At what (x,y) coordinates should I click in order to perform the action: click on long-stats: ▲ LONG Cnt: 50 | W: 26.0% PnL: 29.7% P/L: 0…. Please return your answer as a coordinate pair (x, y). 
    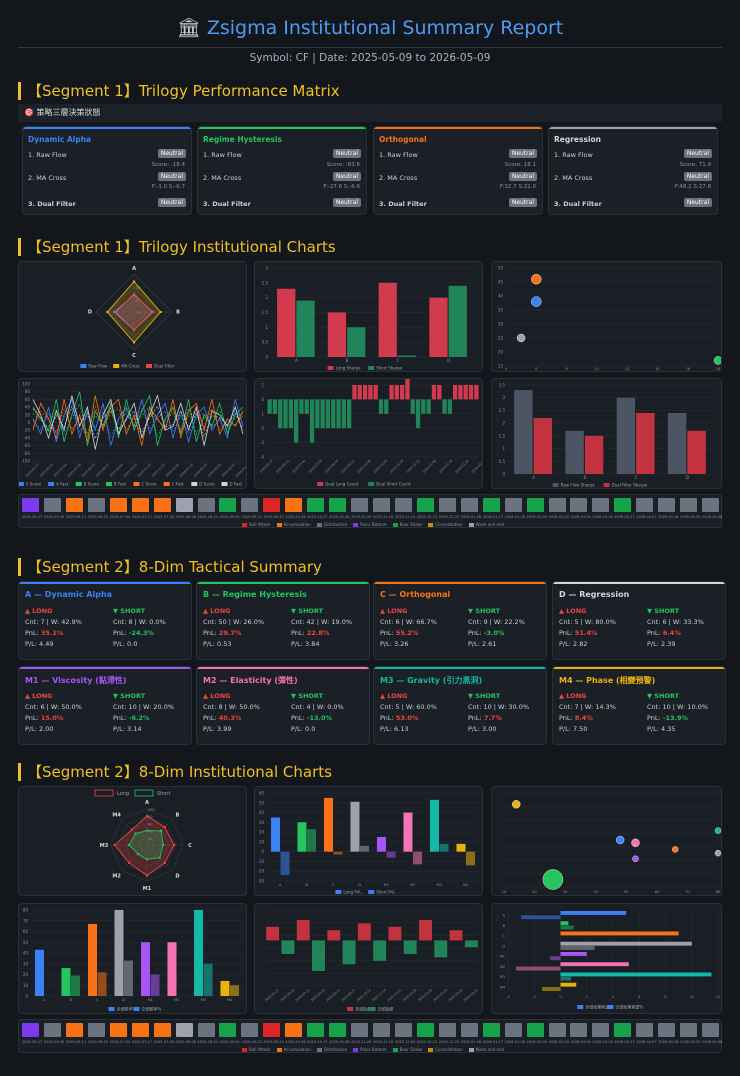
    Looking at the image, I should click on (233, 628).